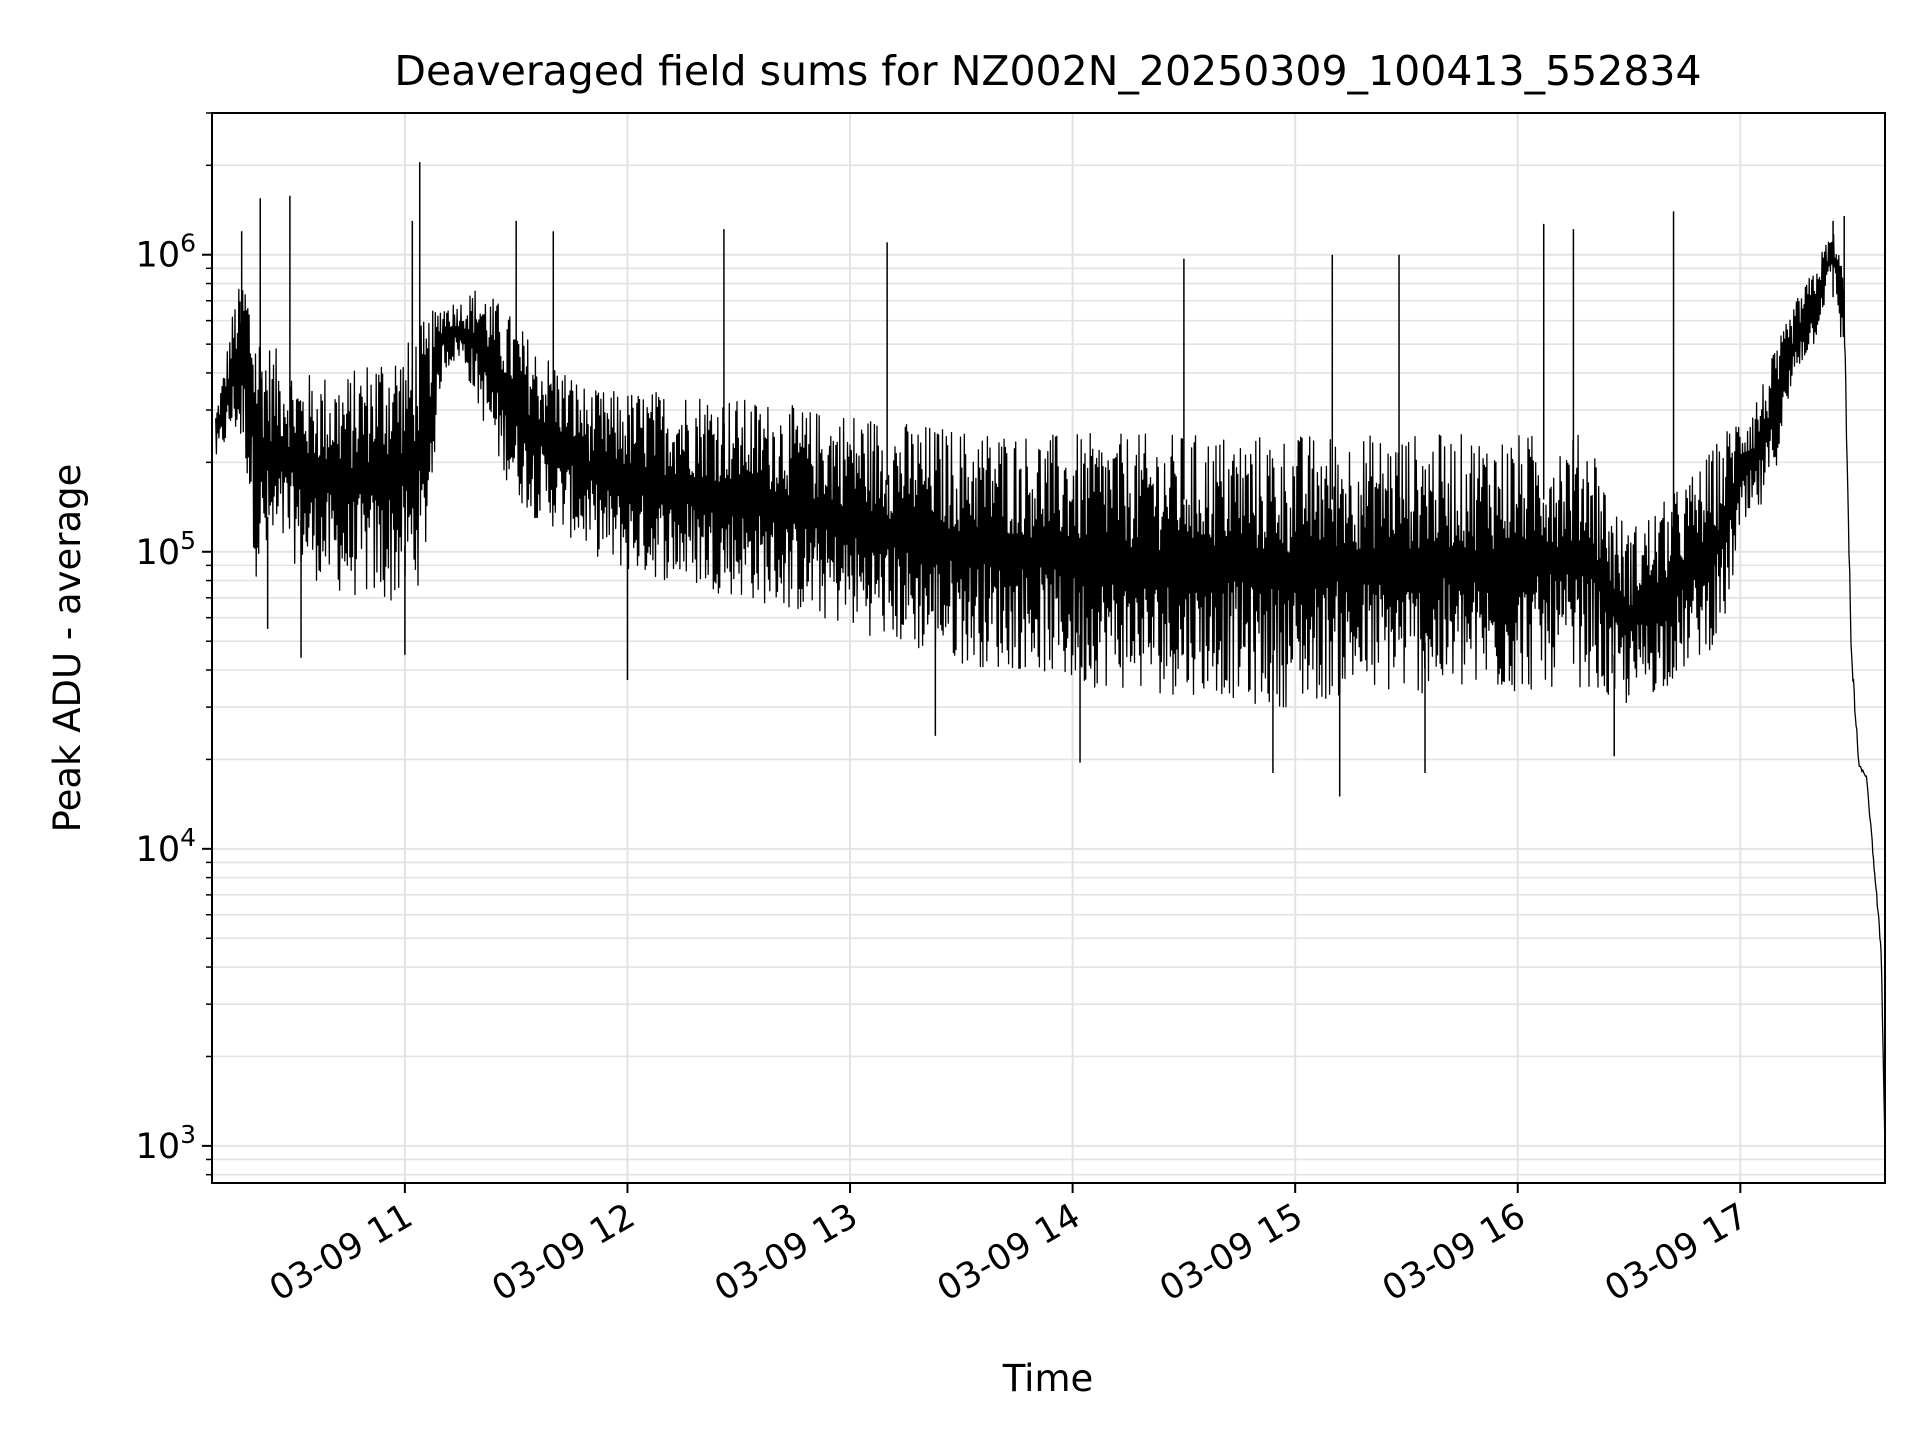 The width and height of the screenshot is (1920, 1440). Describe the element at coordinates (188, 540) in the screenshot. I see `y-tick-exponent: 5` at that location.